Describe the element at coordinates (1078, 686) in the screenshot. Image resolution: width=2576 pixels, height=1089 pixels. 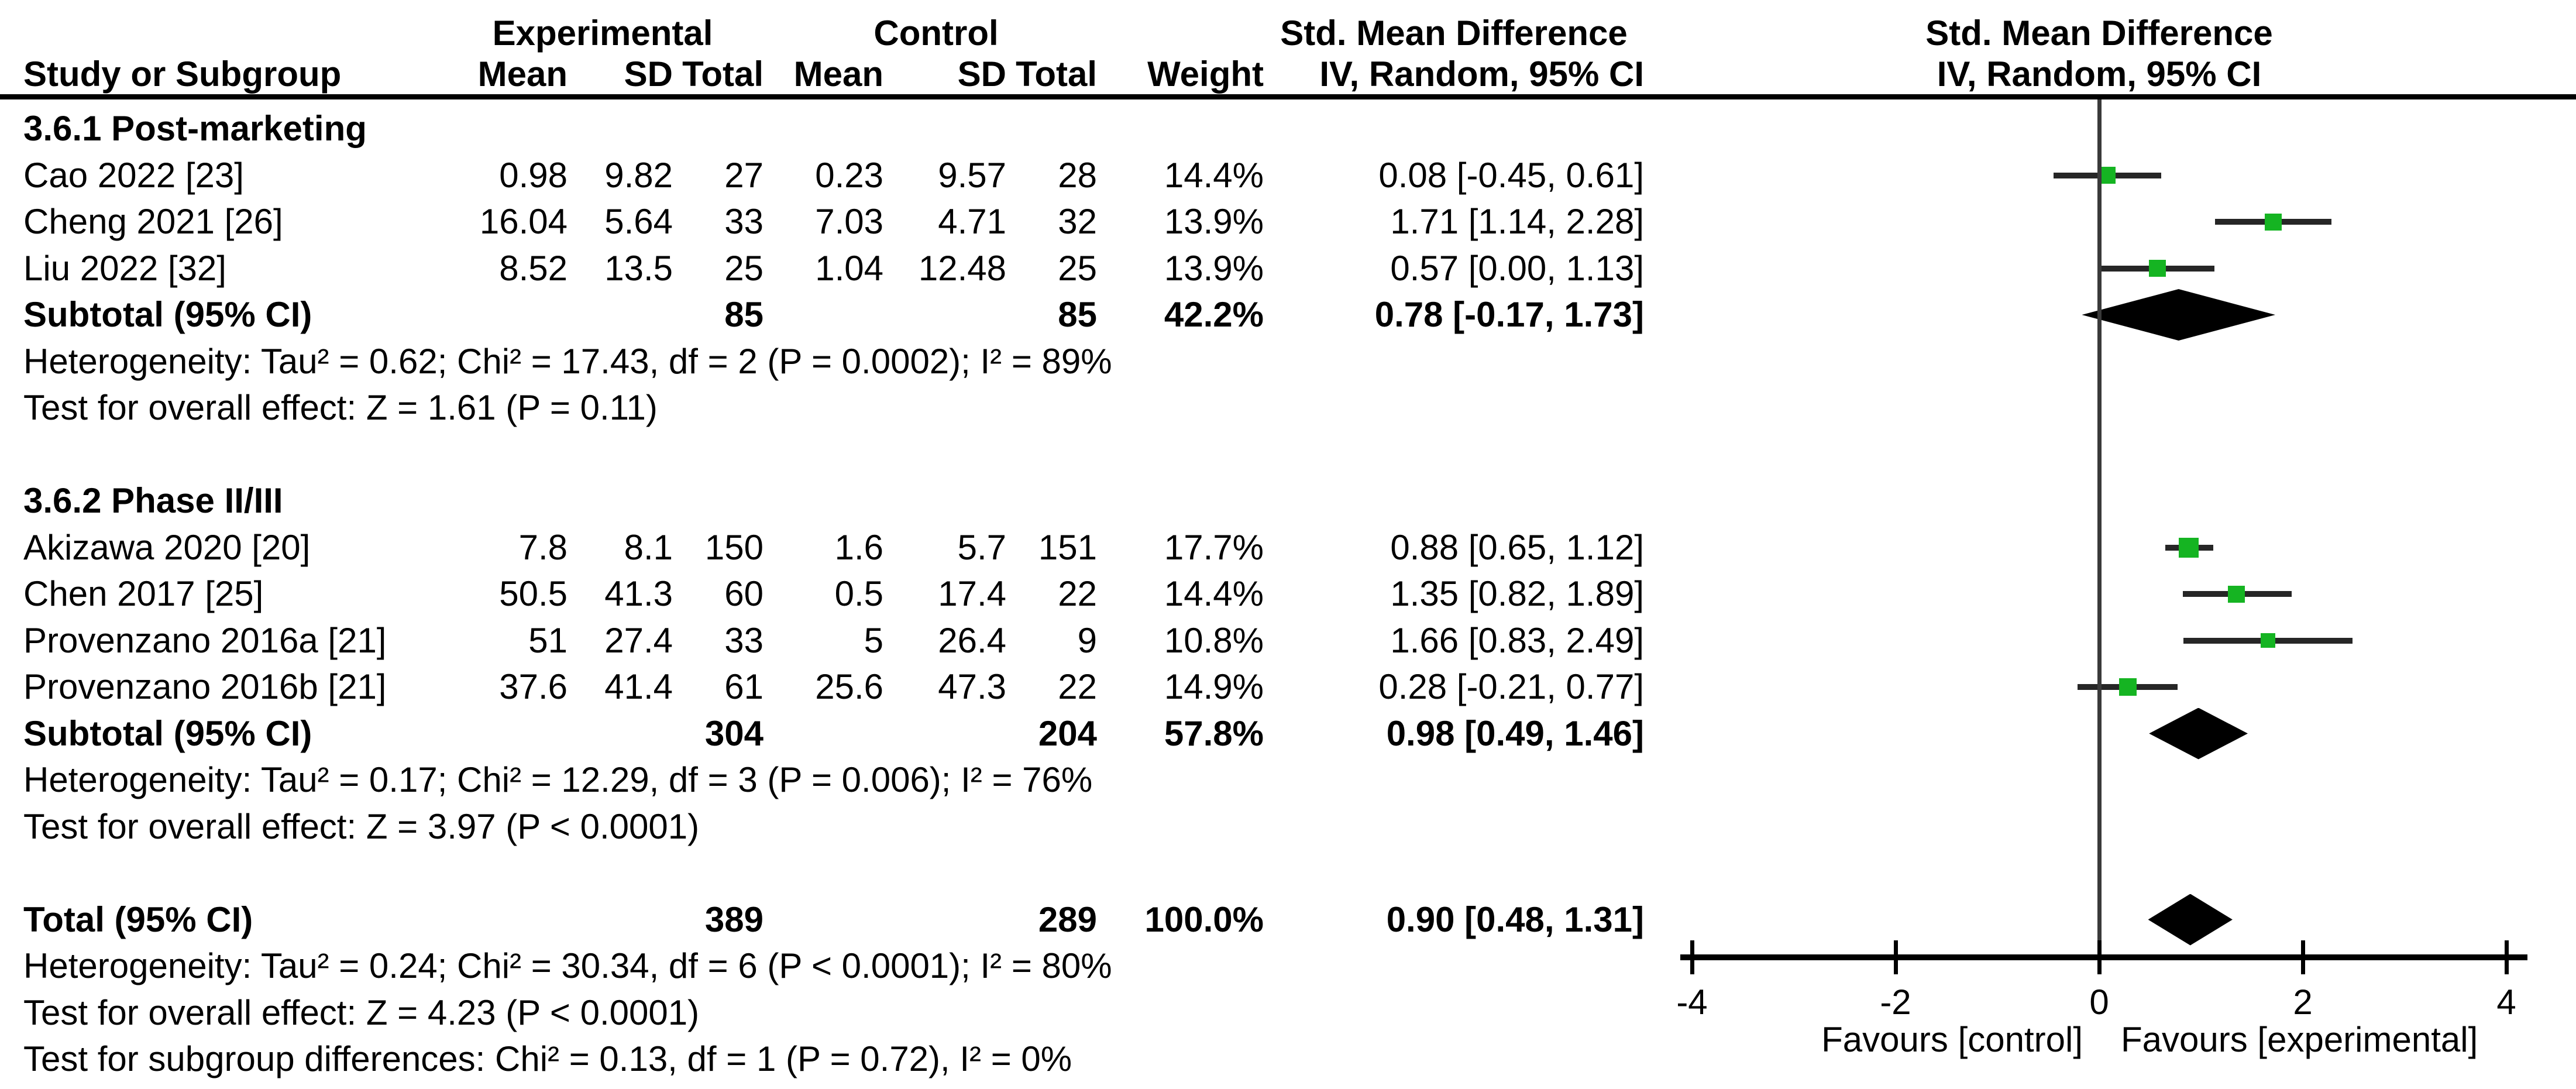
I see `cell-total_c: 22` at that location.